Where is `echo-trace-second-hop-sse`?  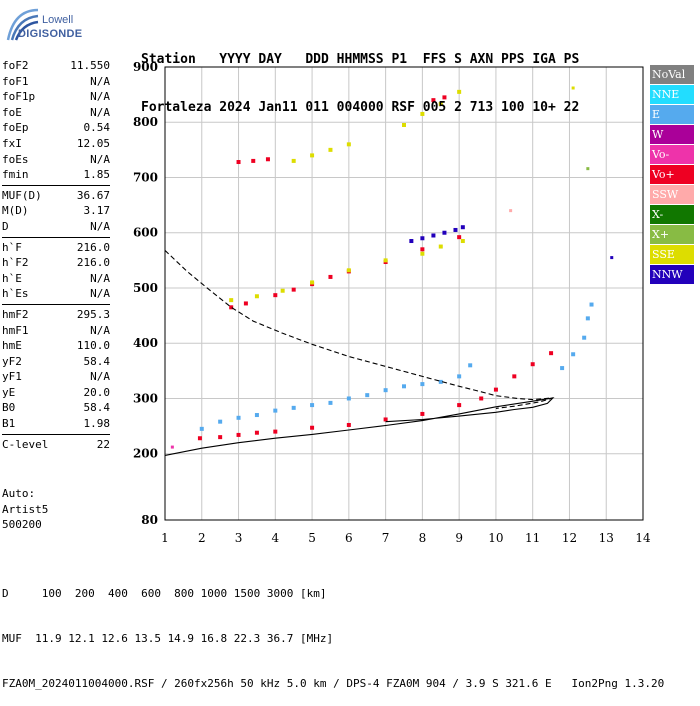
echo-trace-second-hop-sse is located at coordinates (347, 271).